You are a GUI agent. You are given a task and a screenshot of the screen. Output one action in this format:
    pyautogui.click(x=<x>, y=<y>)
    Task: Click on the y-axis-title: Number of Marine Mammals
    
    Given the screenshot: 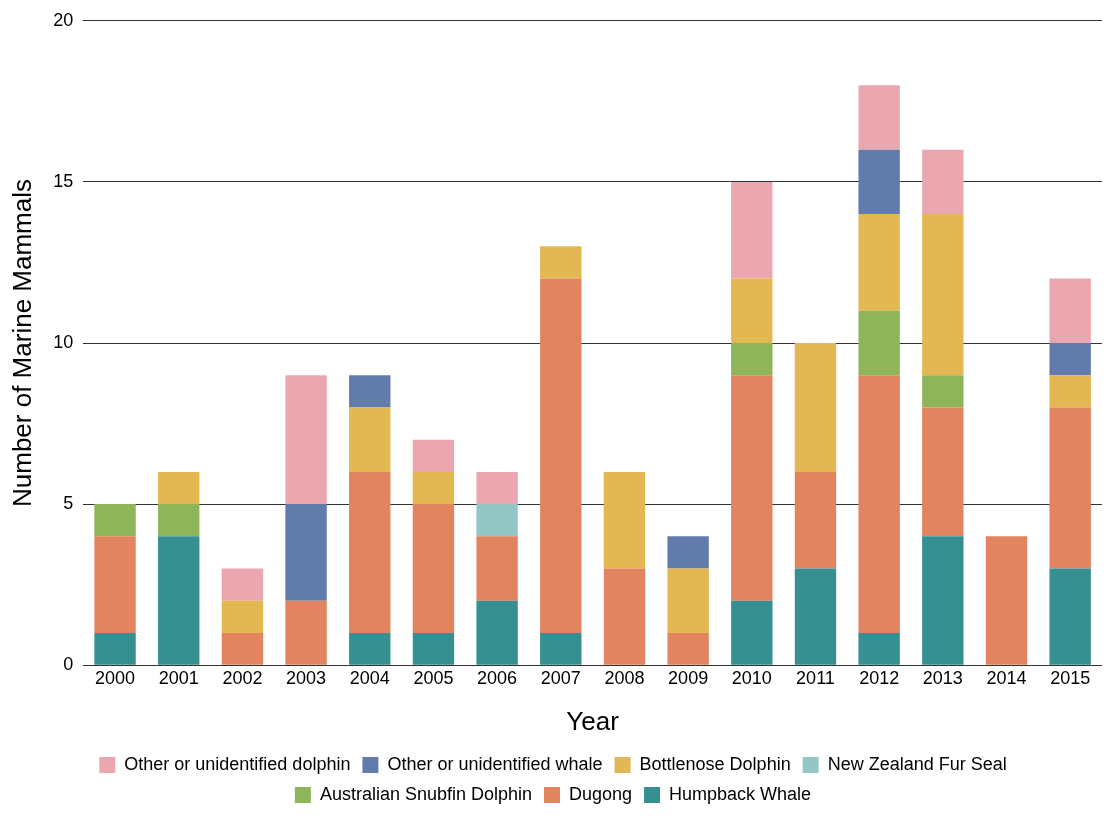 What is the action you would take?
    pyautogui.click(x=21, y=343)
    